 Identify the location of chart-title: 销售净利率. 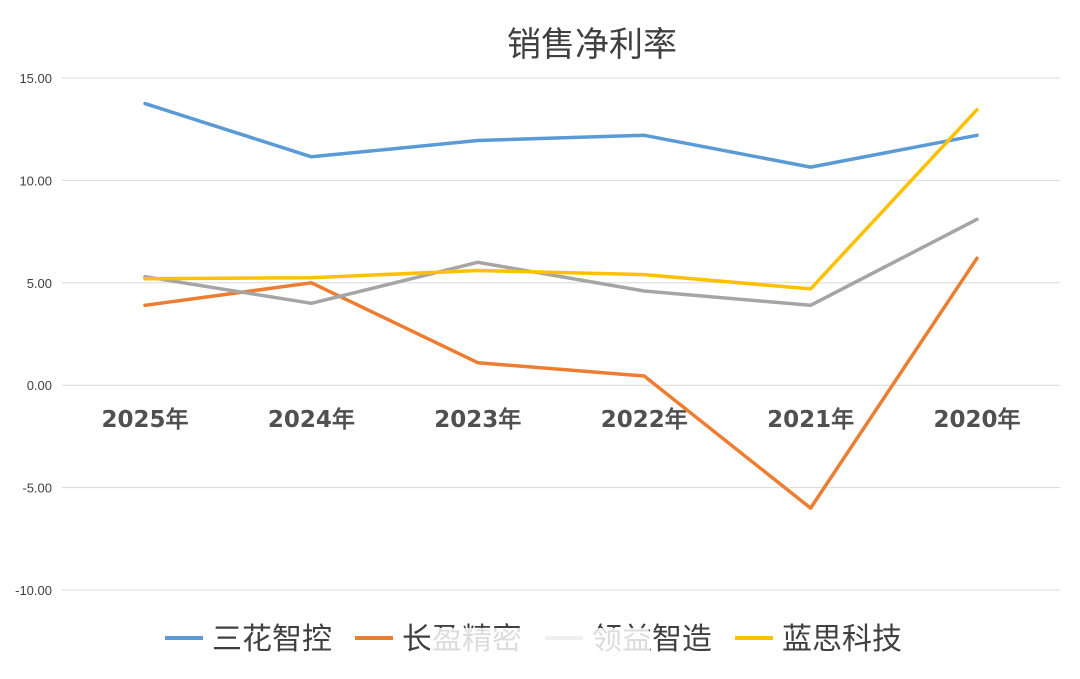
(592, 45).